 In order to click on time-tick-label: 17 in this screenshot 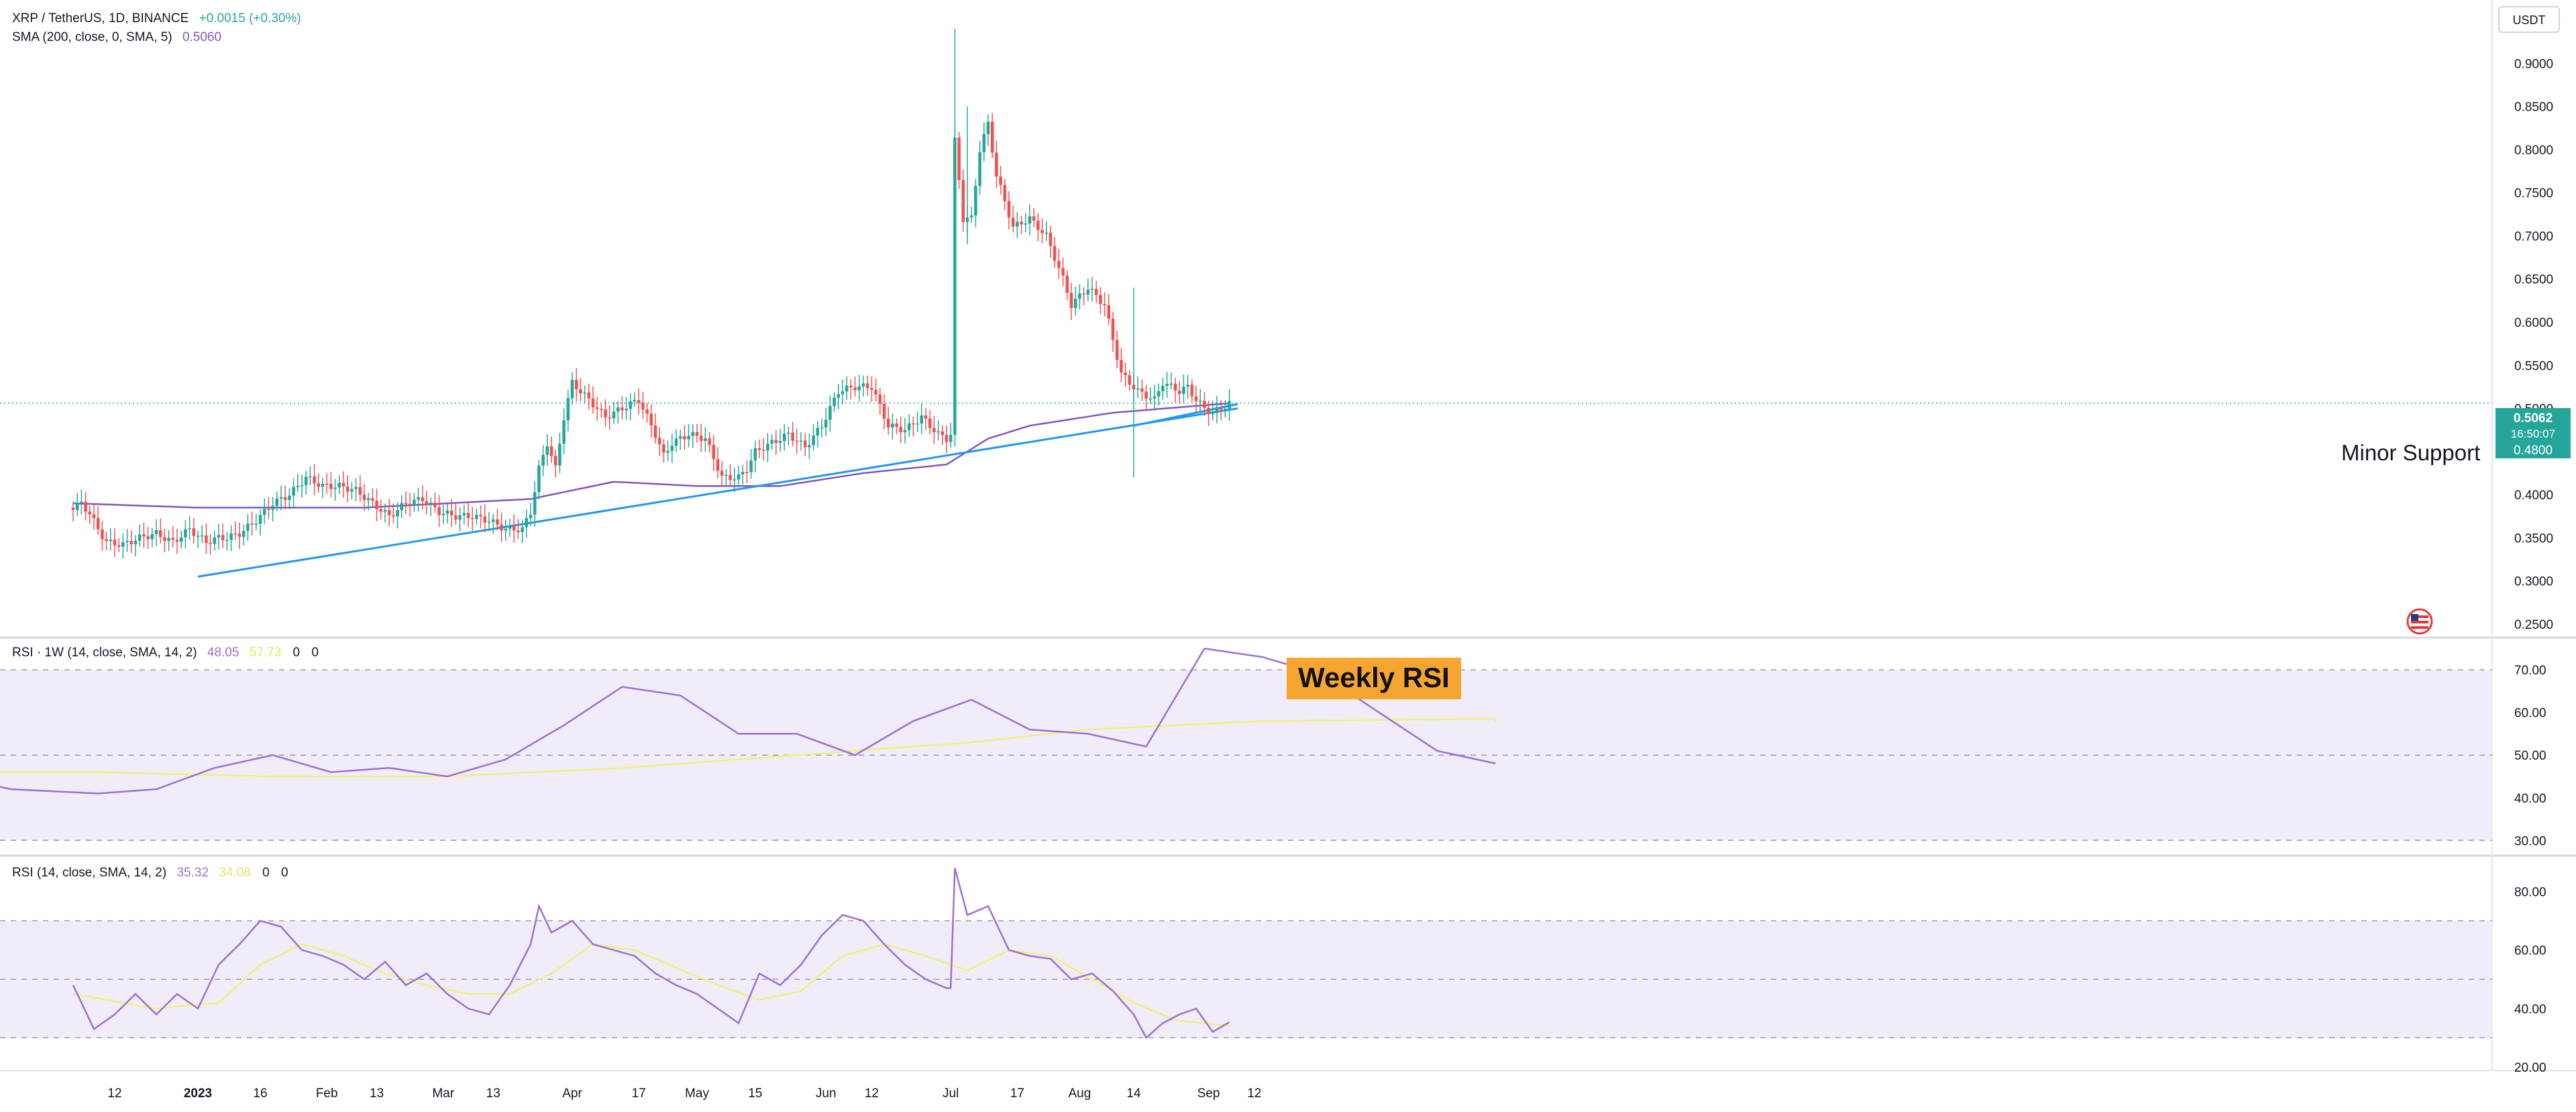, I will do `click(1017, 1093)`.